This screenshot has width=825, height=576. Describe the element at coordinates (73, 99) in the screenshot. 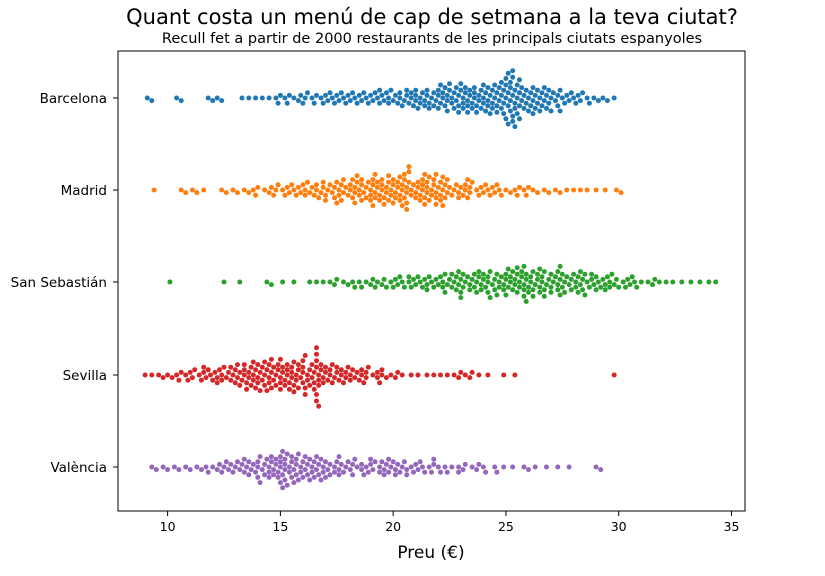

I see `y-tick-label-0: Barcelona` at that location.